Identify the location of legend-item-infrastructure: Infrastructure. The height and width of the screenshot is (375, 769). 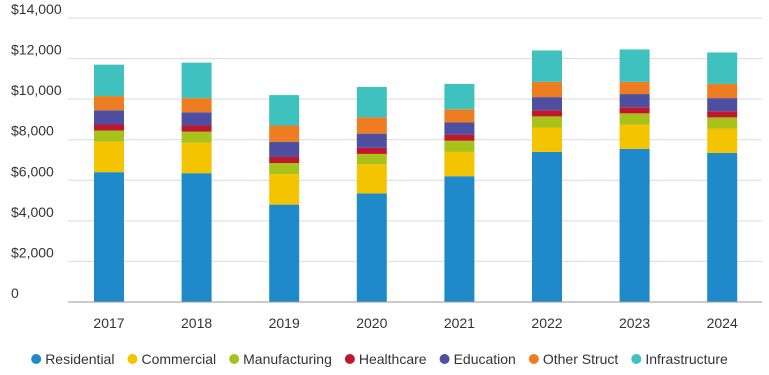
(679, 359).